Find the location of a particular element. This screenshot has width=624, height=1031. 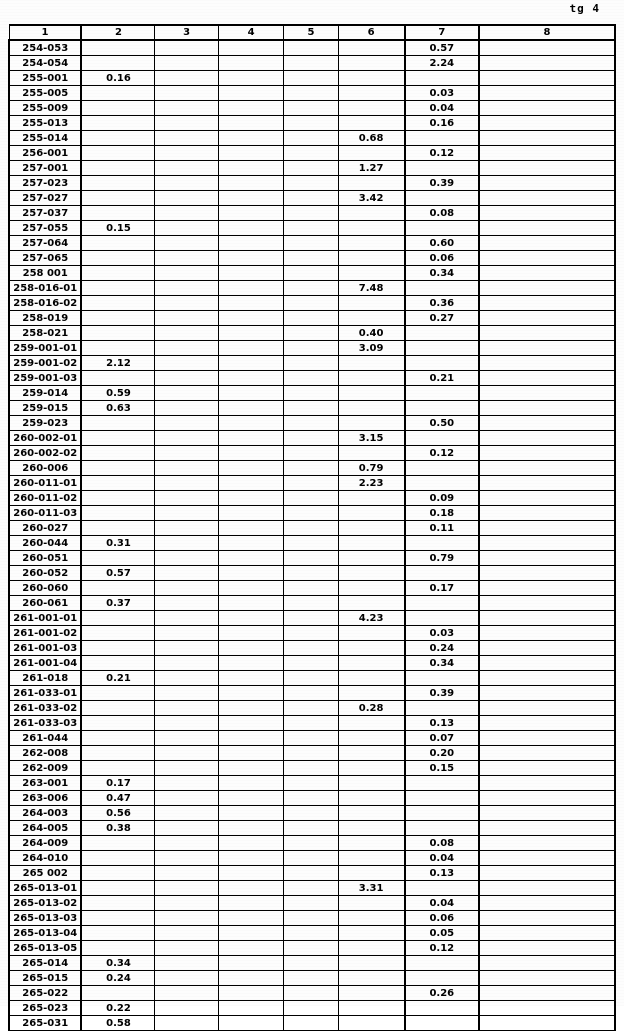

row-code-cell: 264-009 is located at coordinates (45, 843).